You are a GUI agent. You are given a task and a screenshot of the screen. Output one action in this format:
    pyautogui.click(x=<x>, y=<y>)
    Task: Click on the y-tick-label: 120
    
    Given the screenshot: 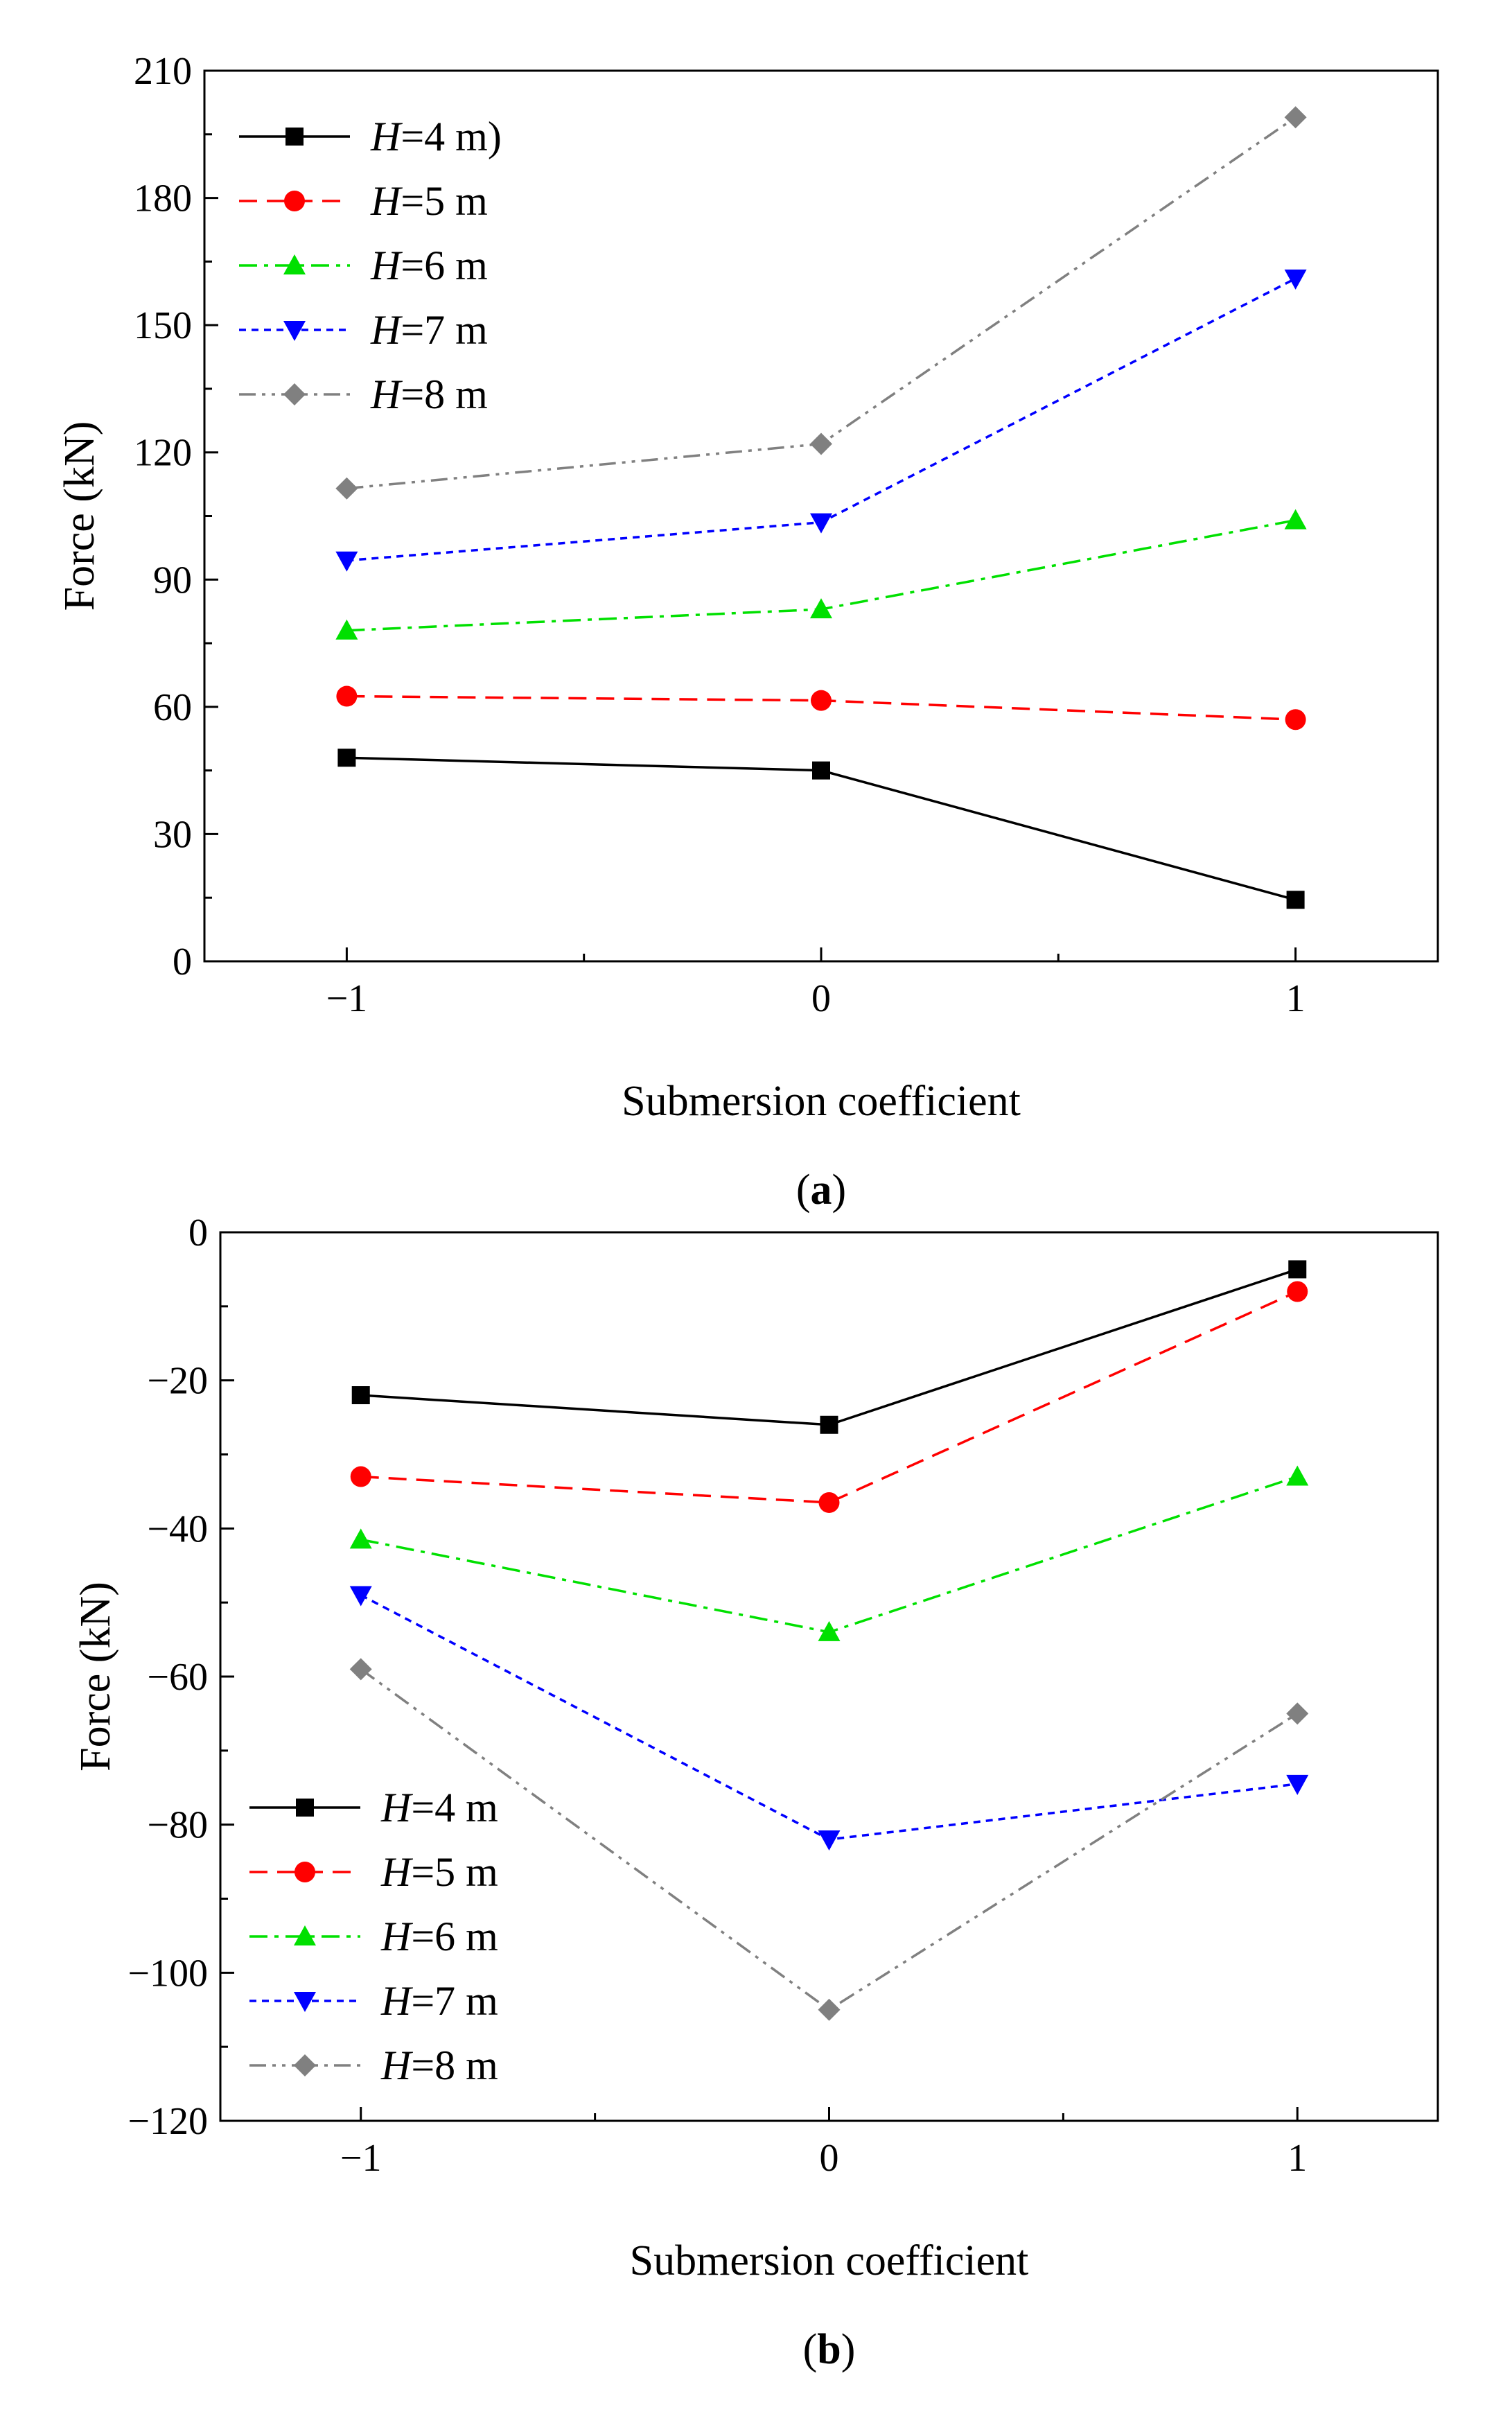 What is the action you would take?
    pyautogui.click(x=163, y=453)
    